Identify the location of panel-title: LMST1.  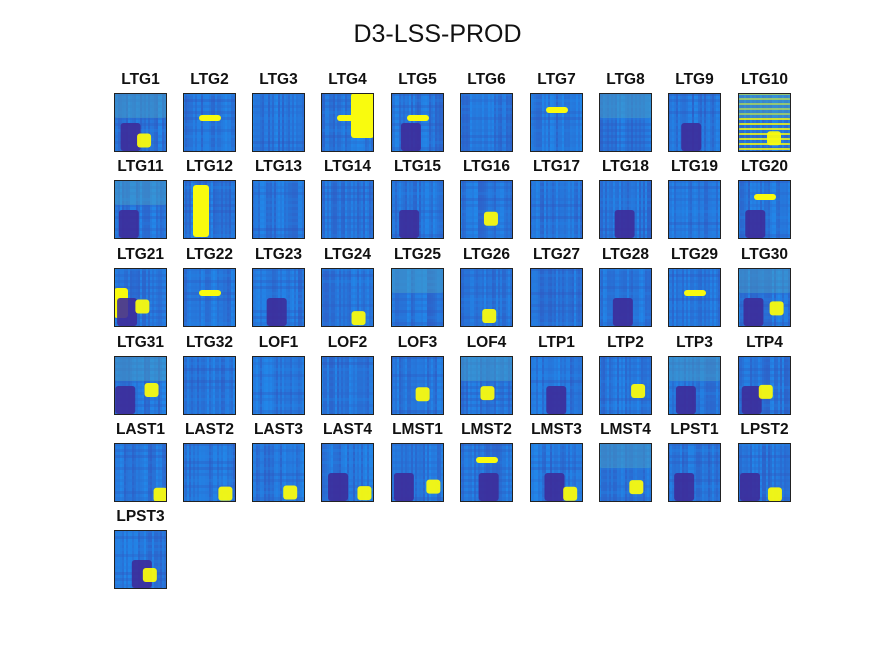
(417, 429).